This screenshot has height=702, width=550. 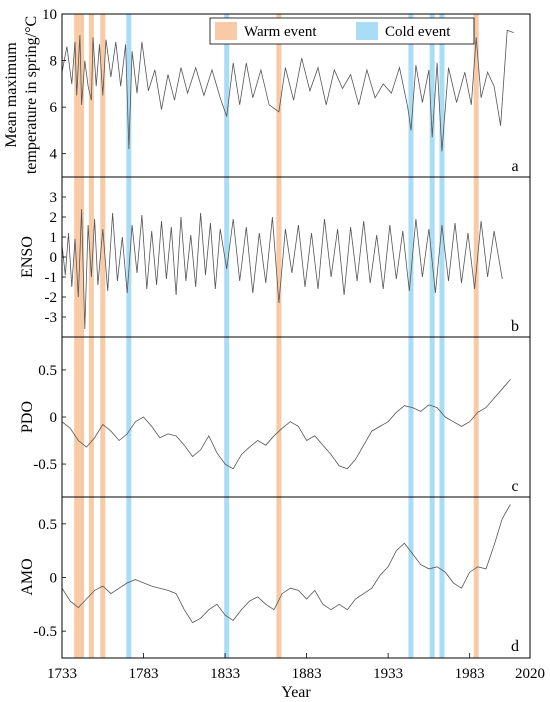 I want to click on x-axis-title: Year, so click(x=296, y=692).